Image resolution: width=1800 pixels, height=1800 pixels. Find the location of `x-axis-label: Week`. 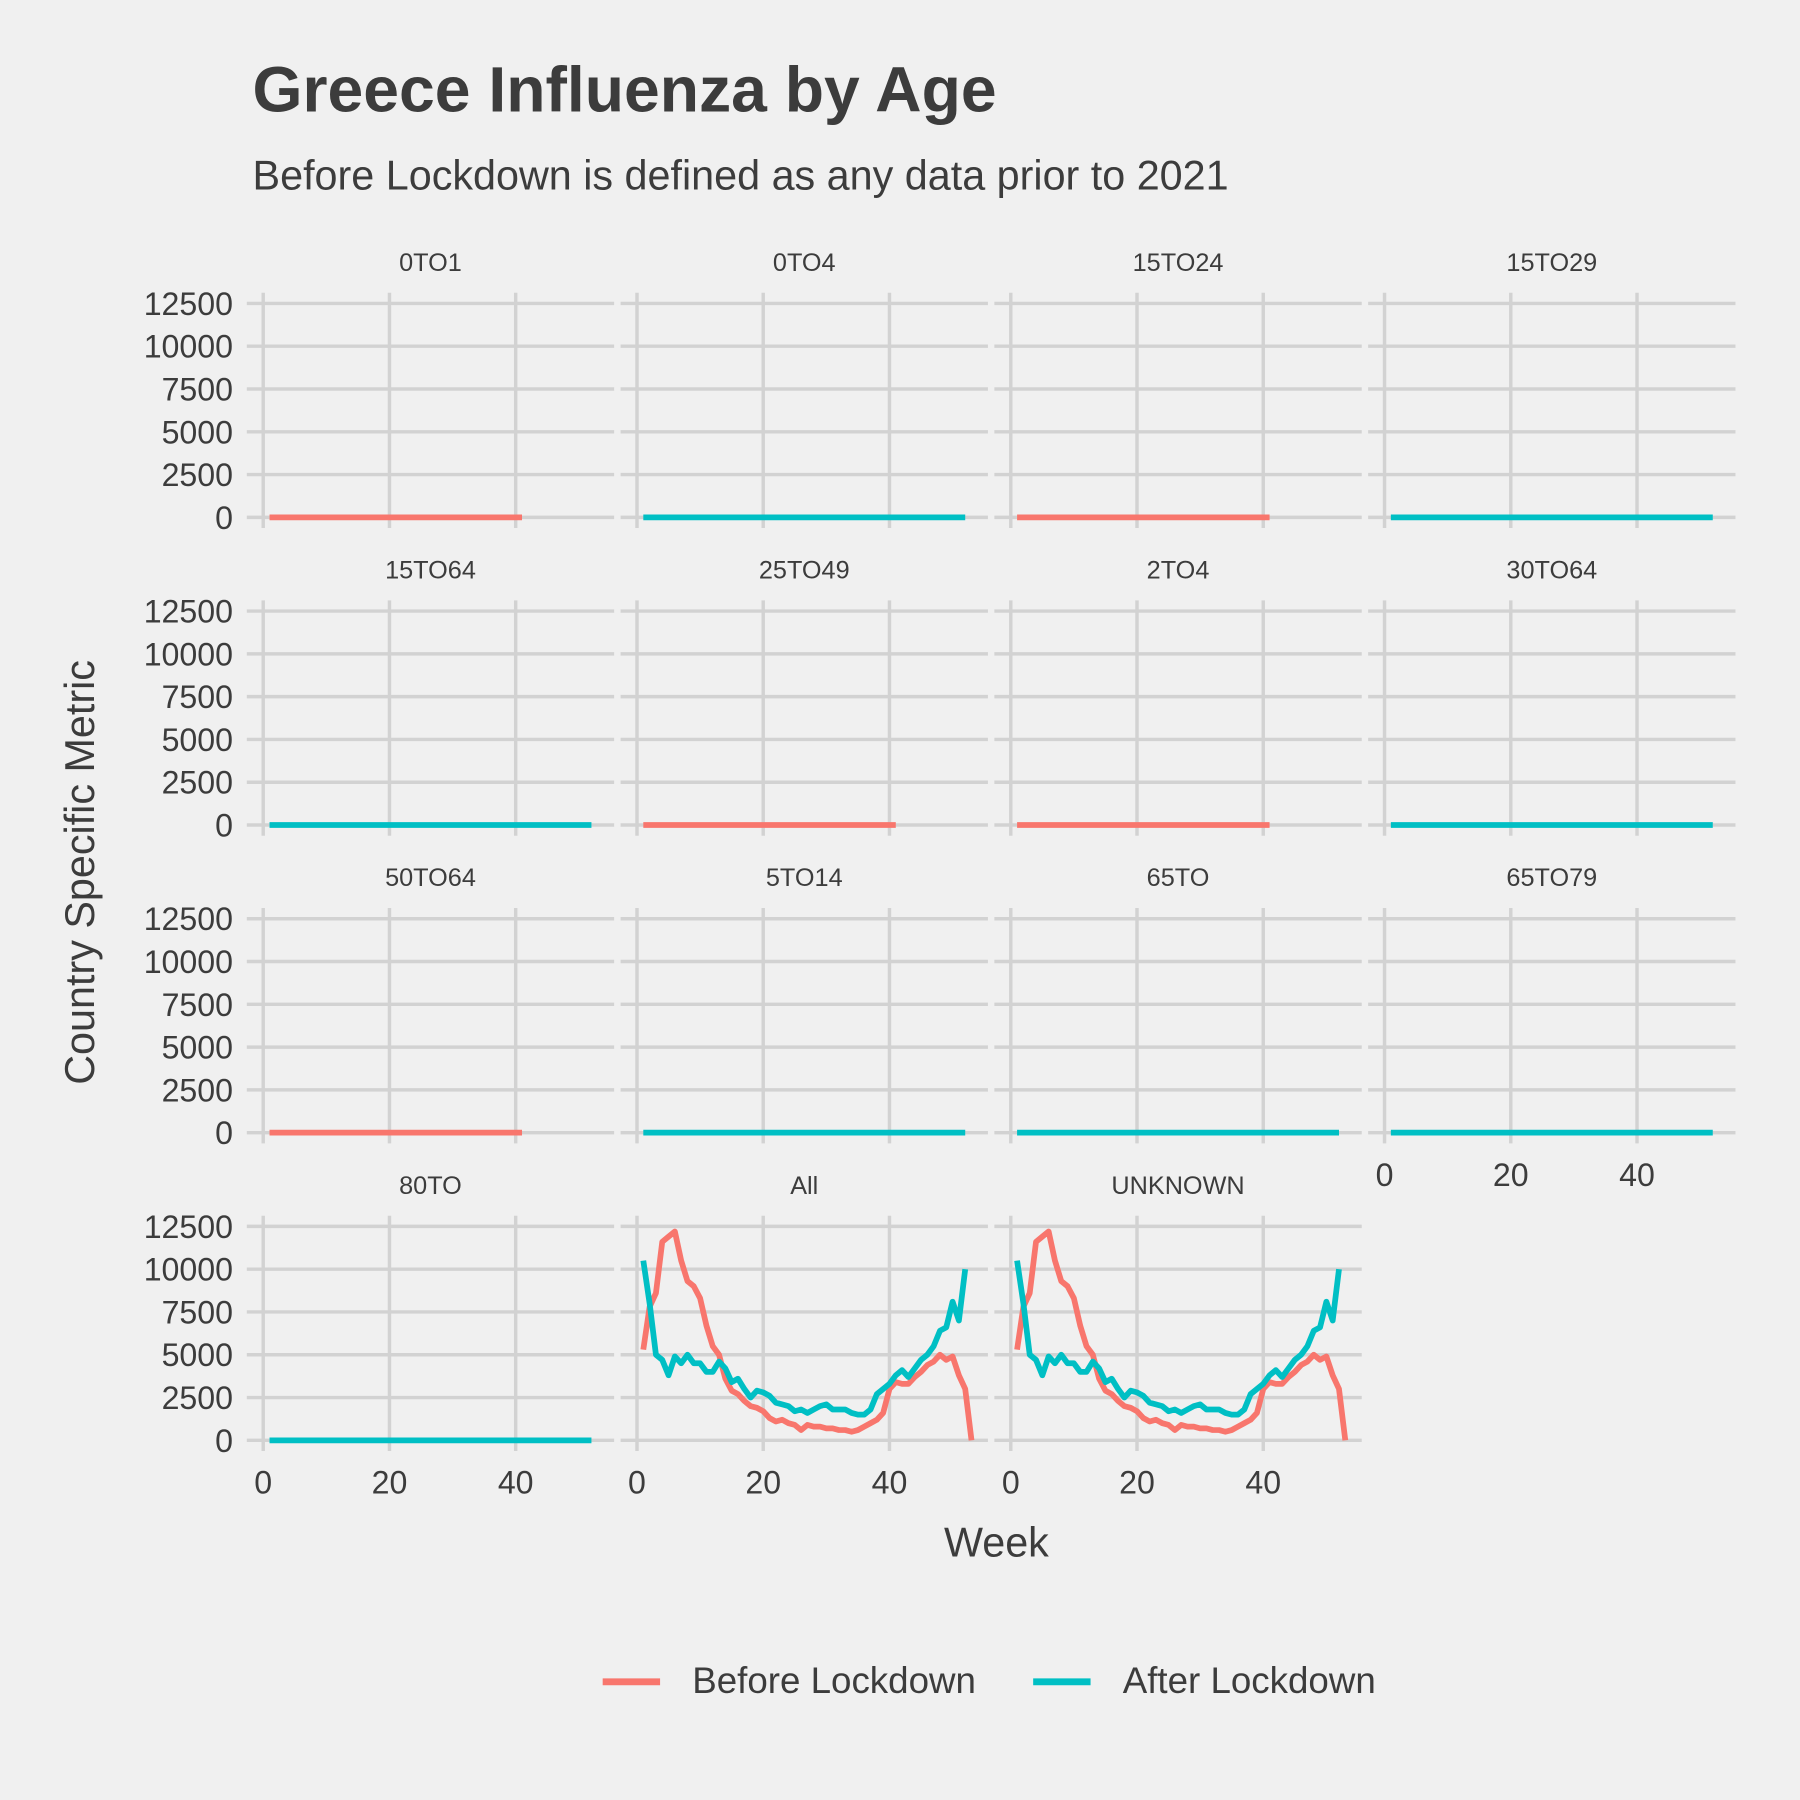

x-axis-label: Week is located at coordinates (996, 1543).